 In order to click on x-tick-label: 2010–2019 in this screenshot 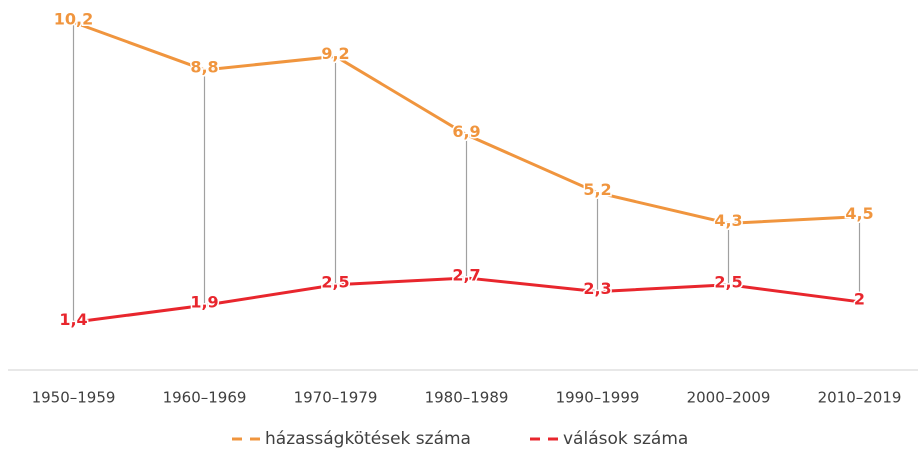, I will do `click(860, 398)`.